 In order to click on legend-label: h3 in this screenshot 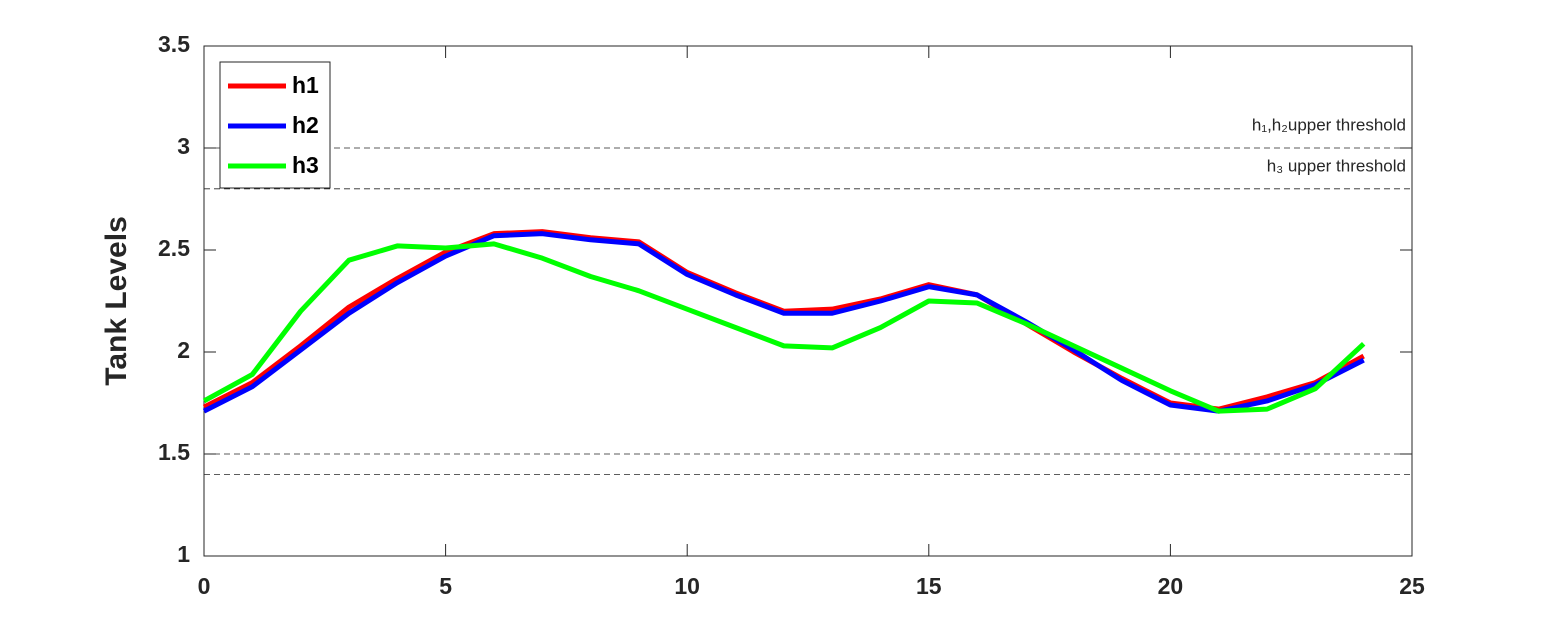, I will do `click(305, 165)`.